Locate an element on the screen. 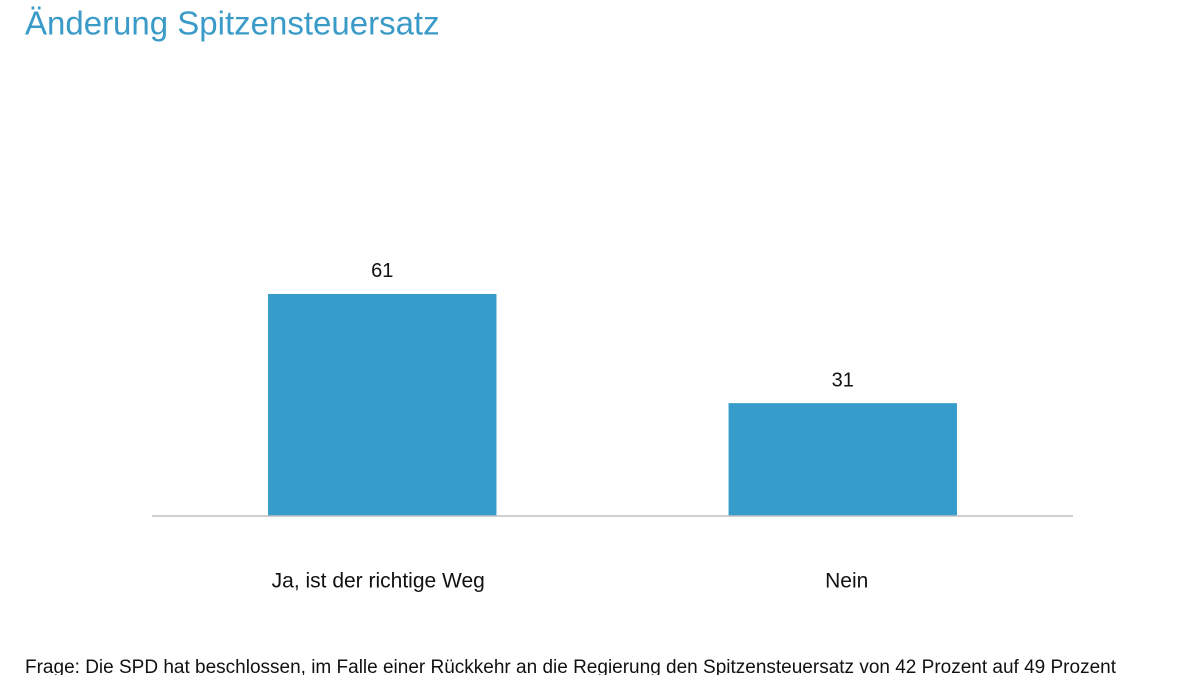 The width and height of the screenshot is (1200, 675). value-label: 31 is located at coordinates (843, 380).